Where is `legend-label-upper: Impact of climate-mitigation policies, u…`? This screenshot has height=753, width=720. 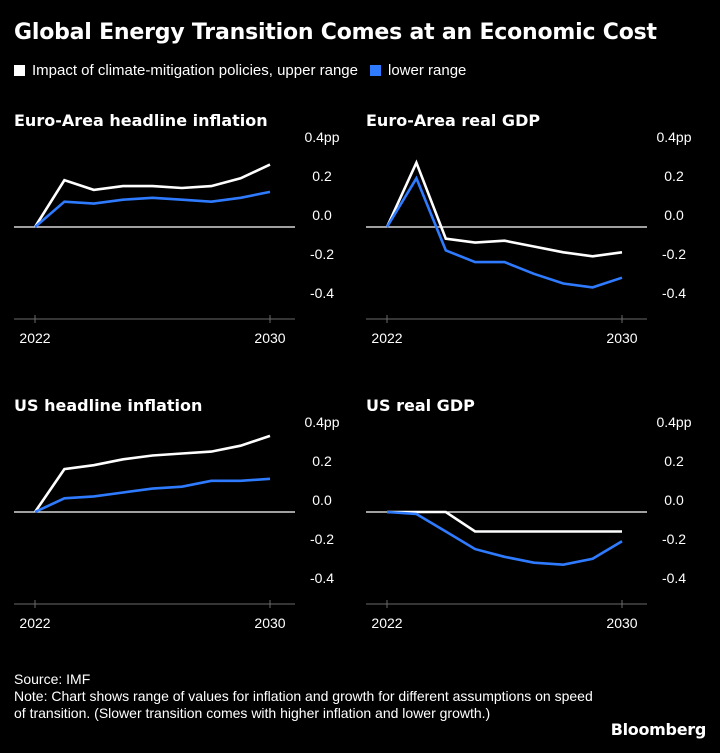 legend-label-upper: Impact of climate-mitigation policies, u… is located at coordinates (195, 70).